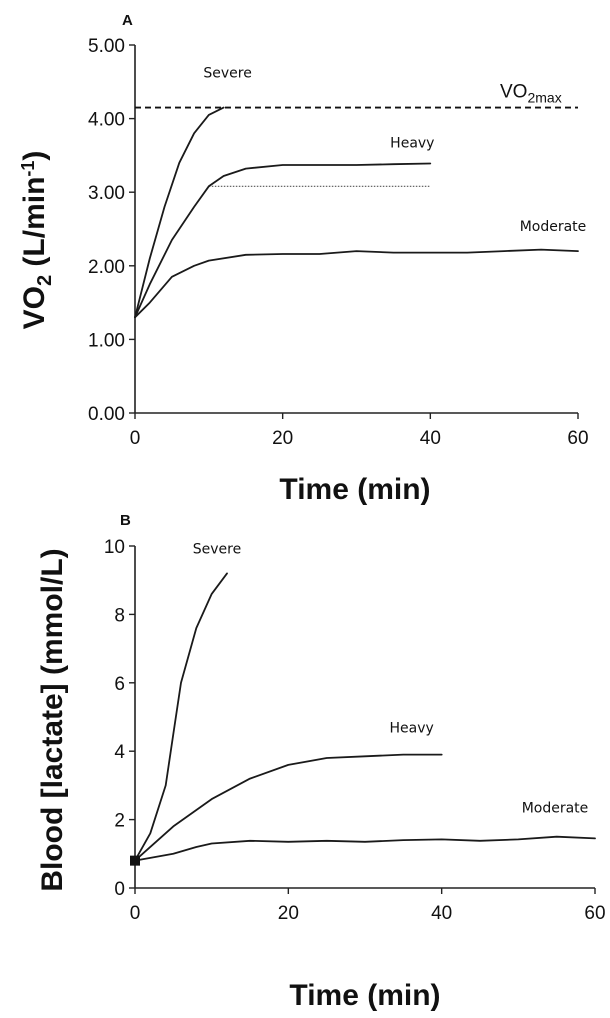 Image resolution: width=610 pixels, height=1018 pixels. Describe the element at coordinates (119, 889) in the screenshot. I see `panel-b-y-tick-label: 0` at that location.